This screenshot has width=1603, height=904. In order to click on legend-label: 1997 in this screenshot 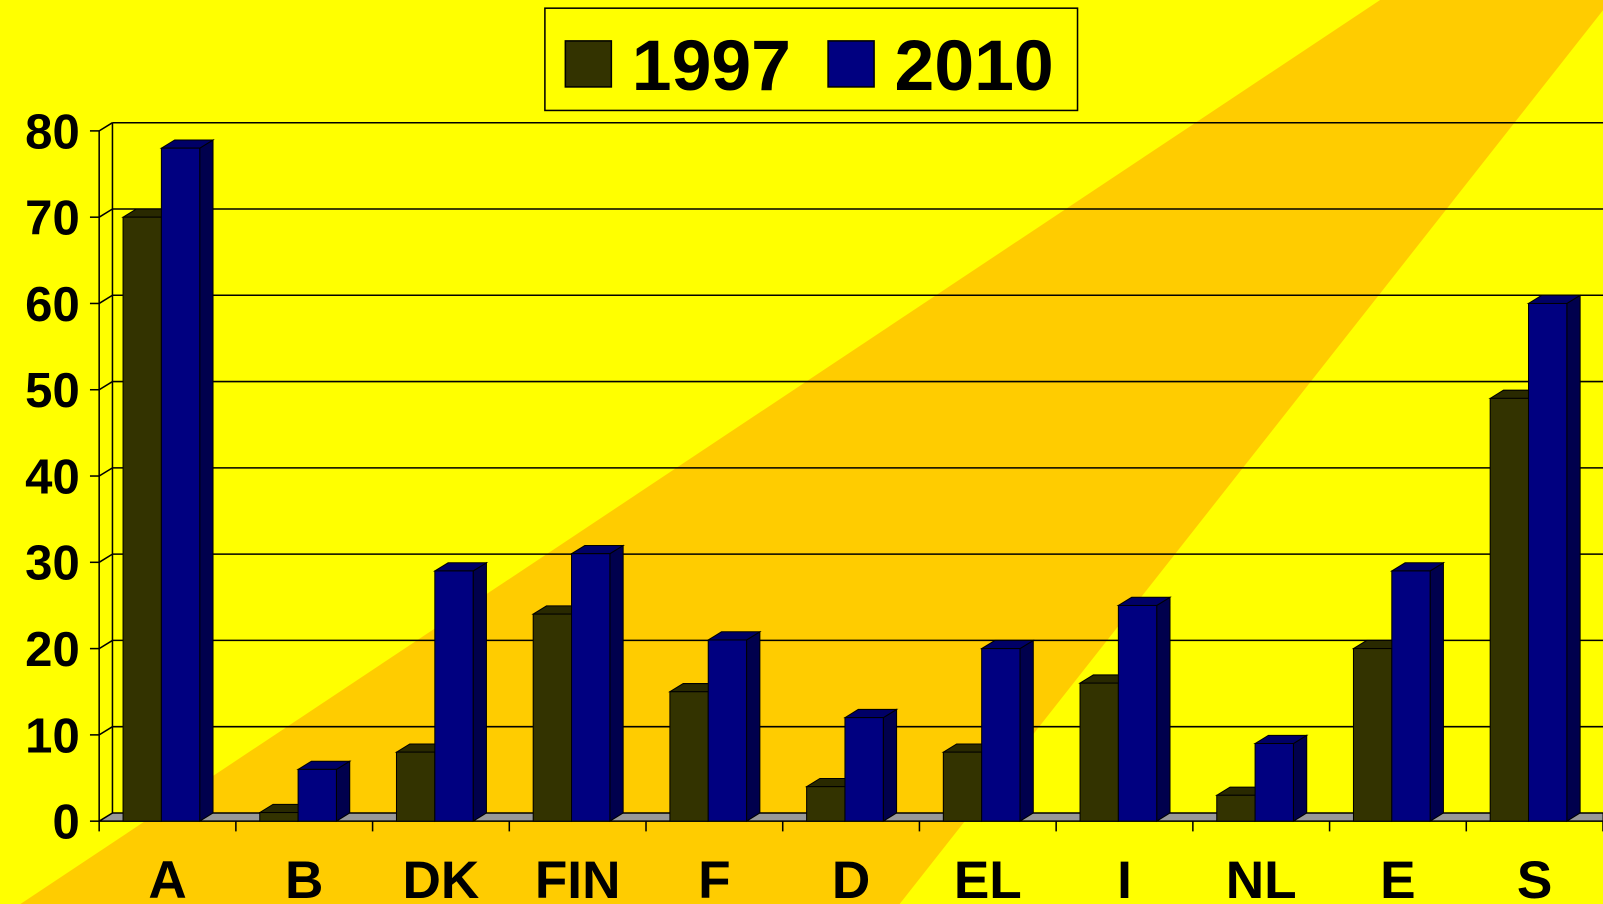, I will do `click(711, 66)`.